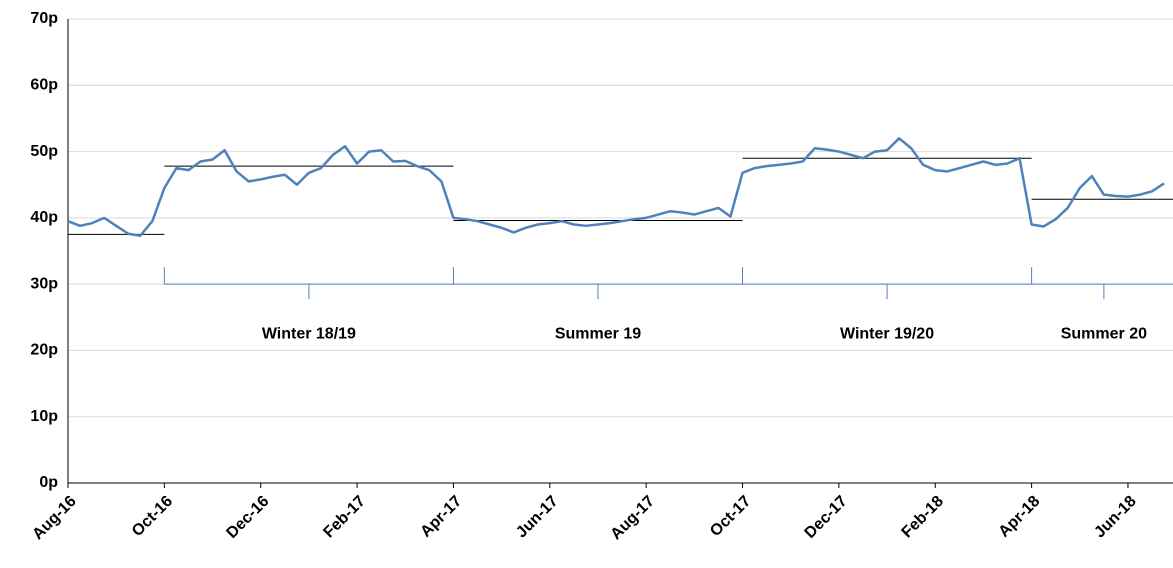  What do you see at coordinates (44, 85) in the screenshot?
I see `y-tick-label: 60p` at bounding box center [44, 85].